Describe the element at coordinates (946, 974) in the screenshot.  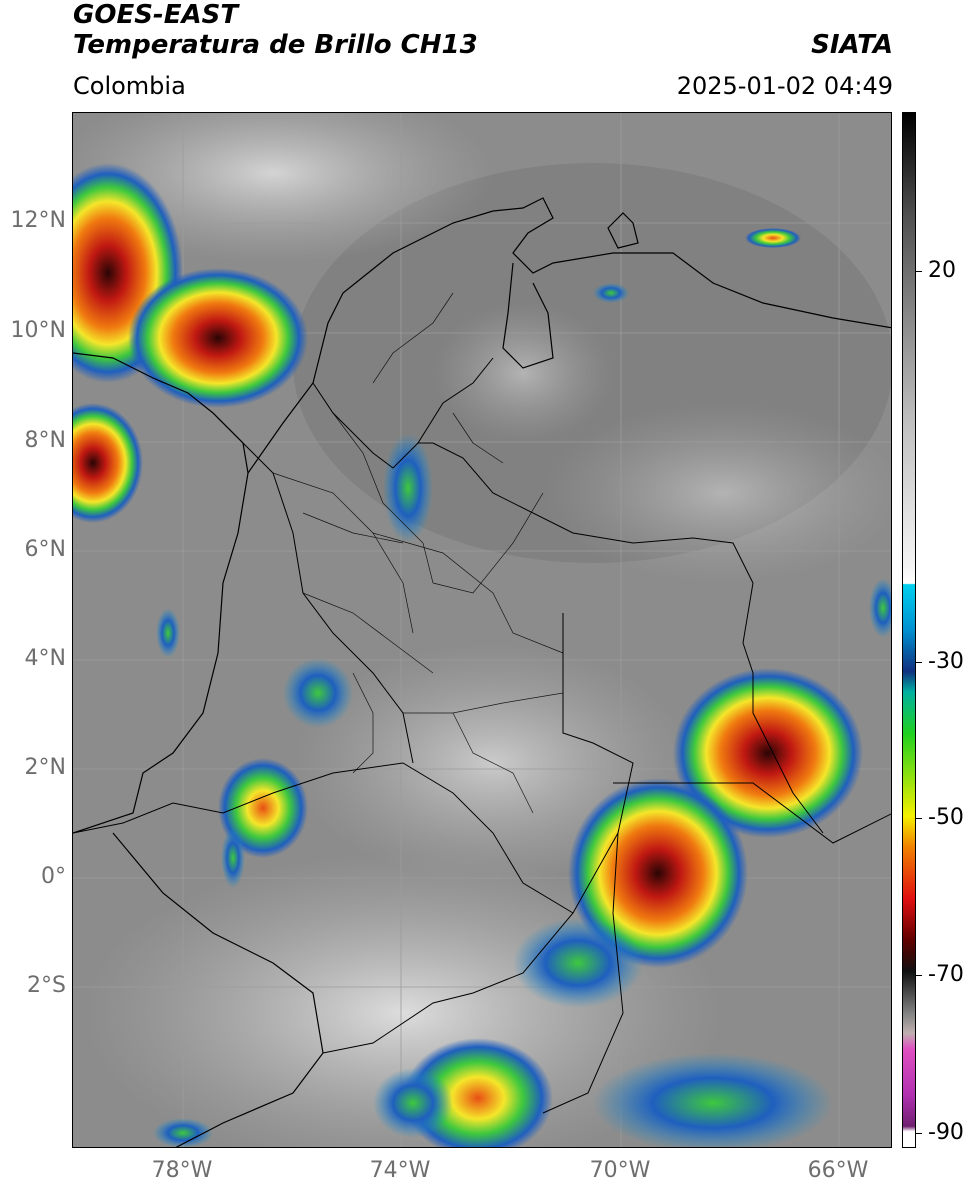
I see `colorbar-label: -70` at that location.